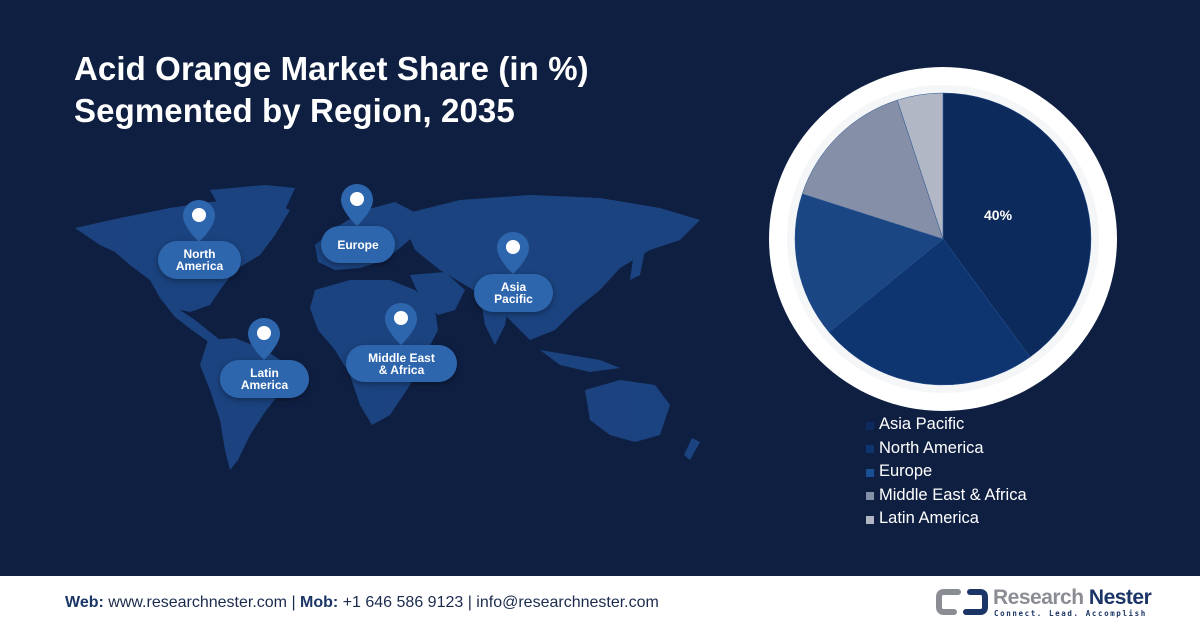  I want to click on pie-slice-north-america, so click(929, 312).